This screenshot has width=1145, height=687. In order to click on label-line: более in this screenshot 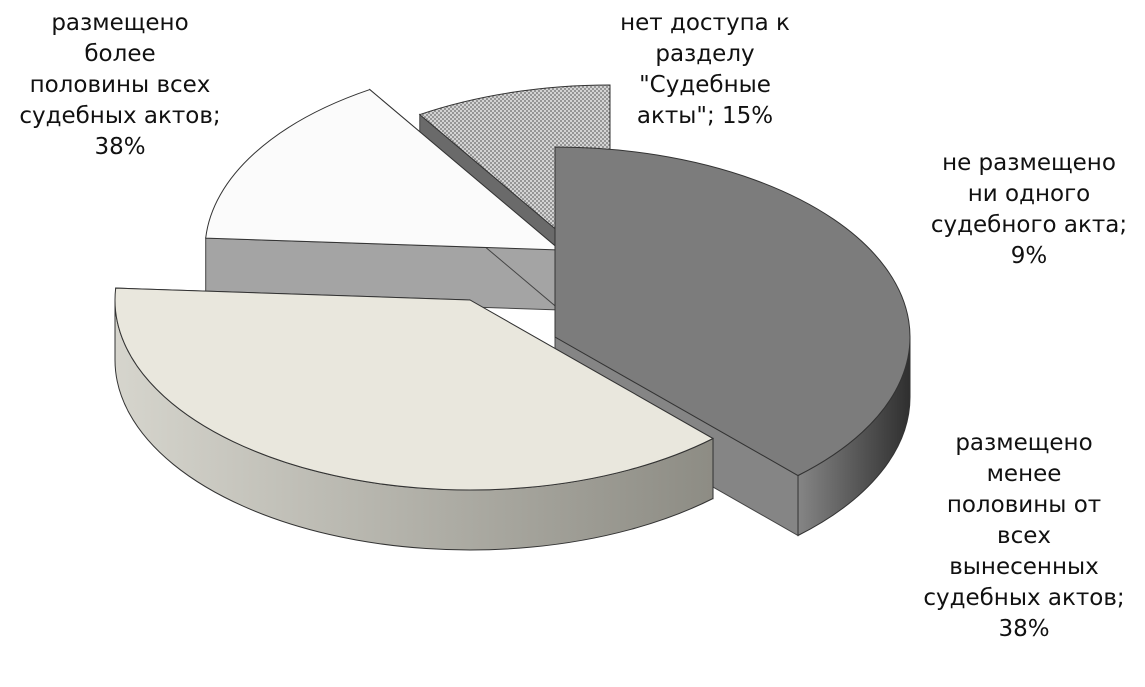, I will do `click(120, 54)`.